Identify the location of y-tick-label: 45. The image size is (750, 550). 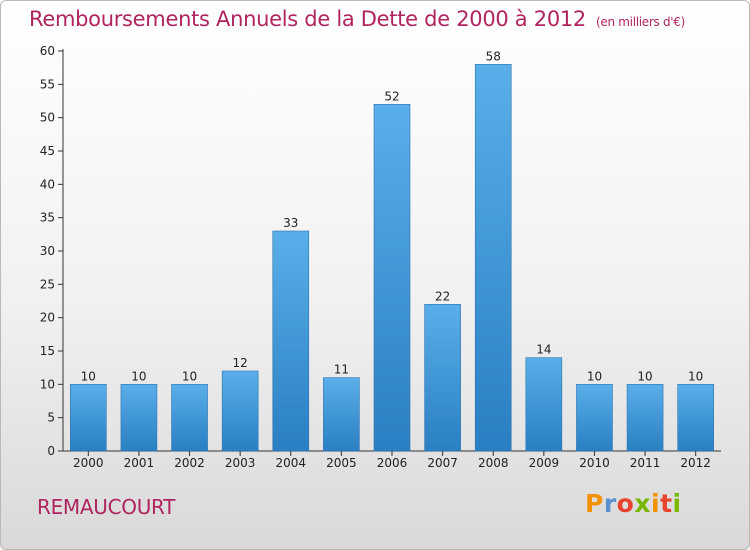
(47, 151).